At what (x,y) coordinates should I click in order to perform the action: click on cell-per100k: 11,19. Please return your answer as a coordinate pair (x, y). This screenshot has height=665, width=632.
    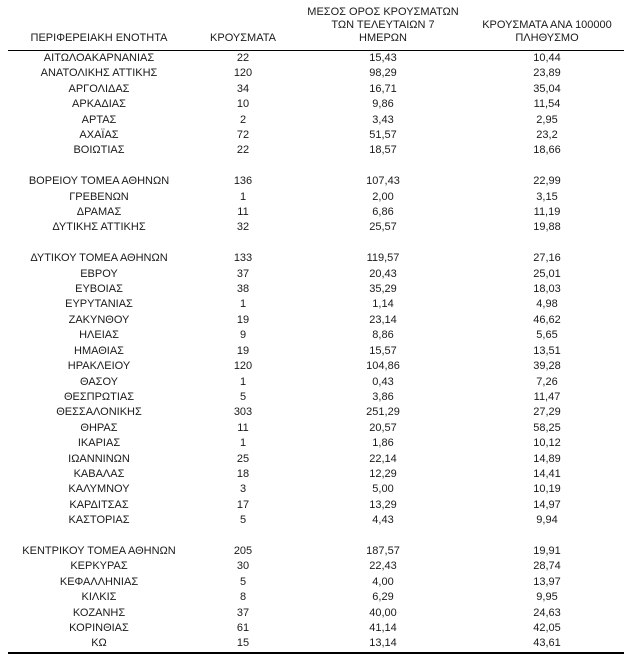
    Looking at the image, I should click on (547, 212).